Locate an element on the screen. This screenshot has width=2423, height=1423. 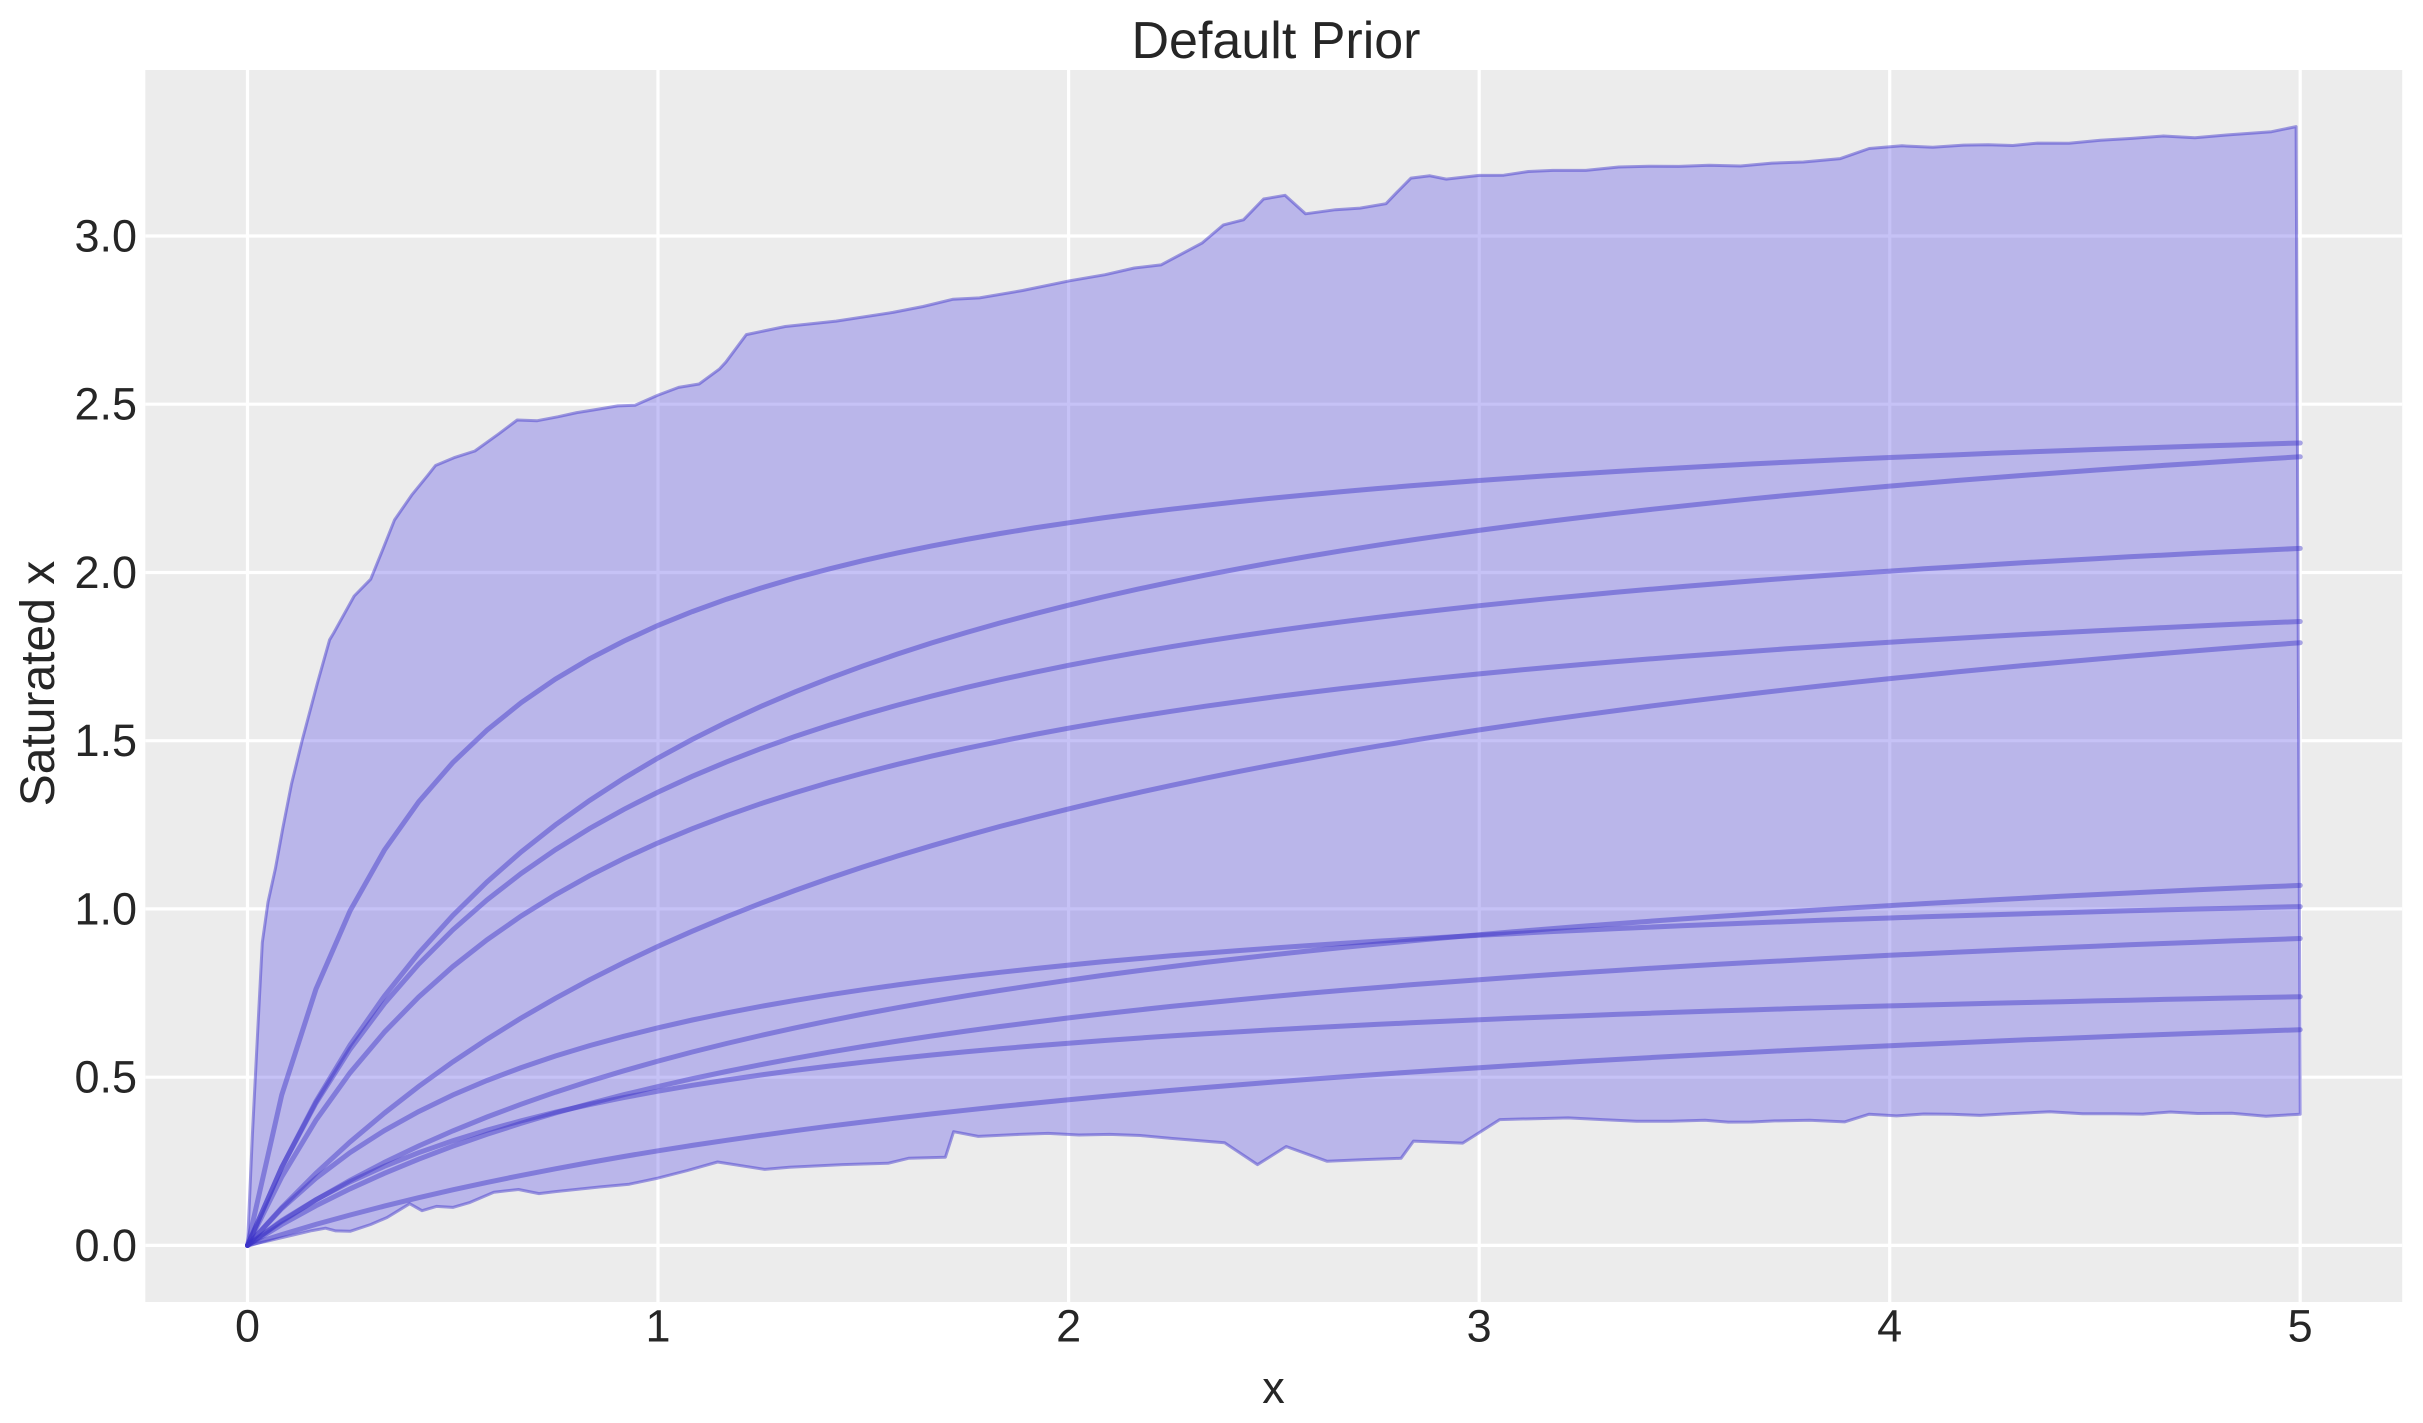
svg-text: 2.5 is located at coordinates (105, 404).